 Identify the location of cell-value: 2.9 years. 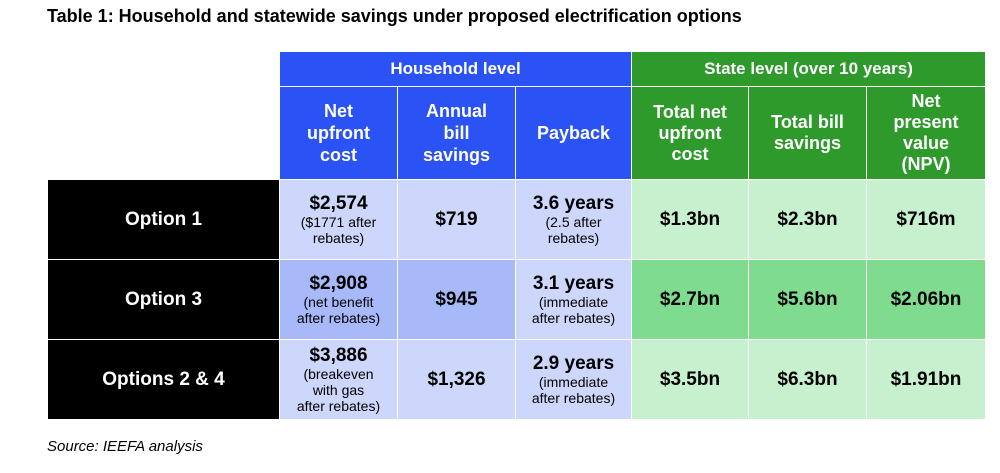
(573, 363).